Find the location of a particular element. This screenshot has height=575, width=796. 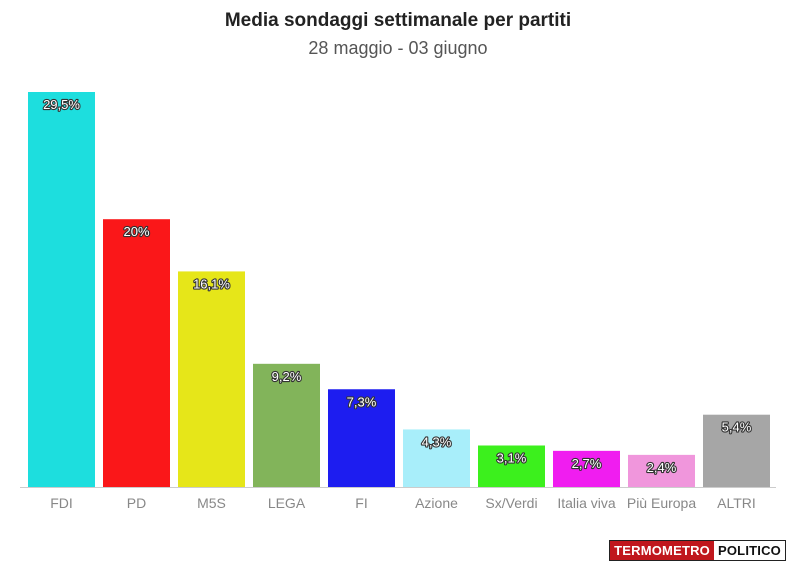

chart-title: Media sondaggi settimanale per partiti is located at coordinates (398, 20).